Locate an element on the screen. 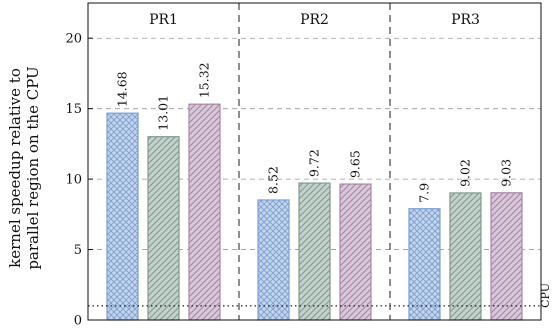  cpu-reference-label: CPU is located at coordinates (545, 295).